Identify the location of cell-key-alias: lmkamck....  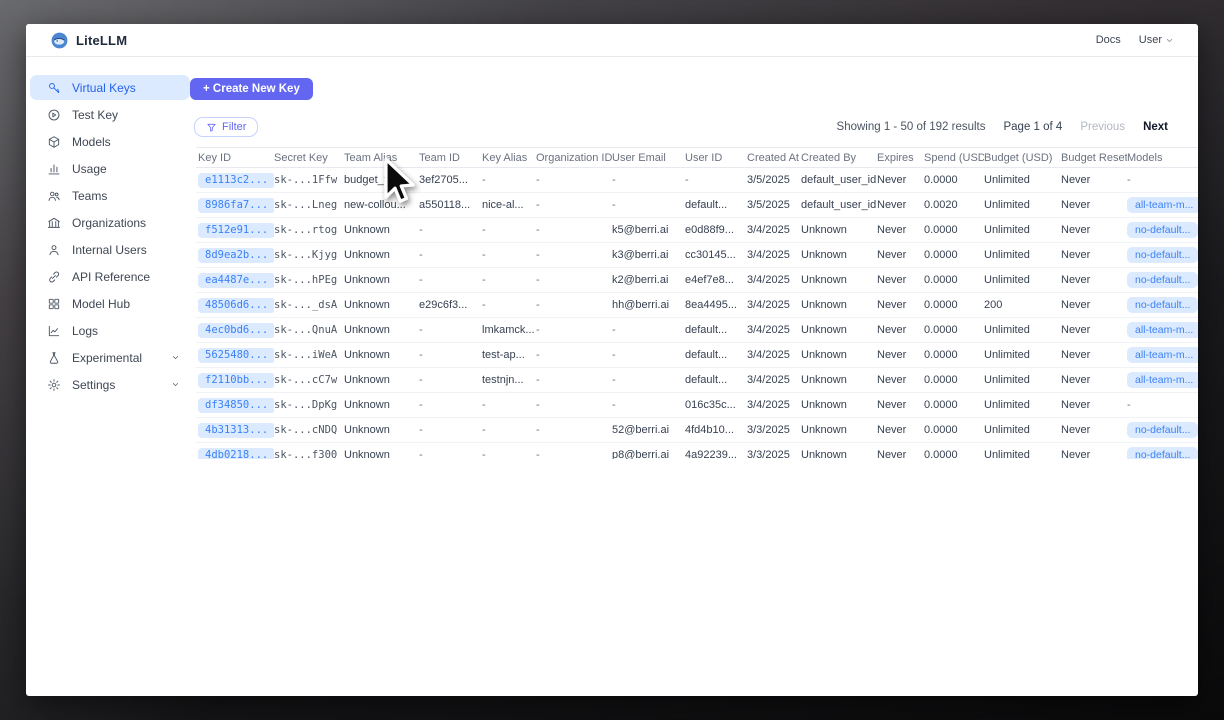
(508, 330).